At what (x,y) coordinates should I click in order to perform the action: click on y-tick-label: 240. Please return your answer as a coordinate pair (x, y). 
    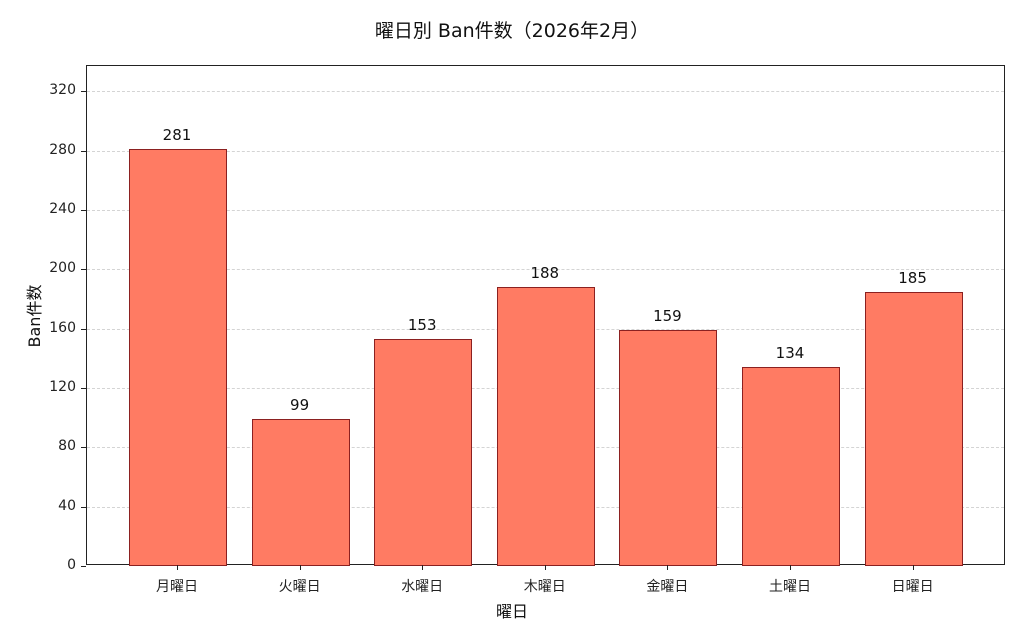
    Looking at the image, I should click on (62, 208).